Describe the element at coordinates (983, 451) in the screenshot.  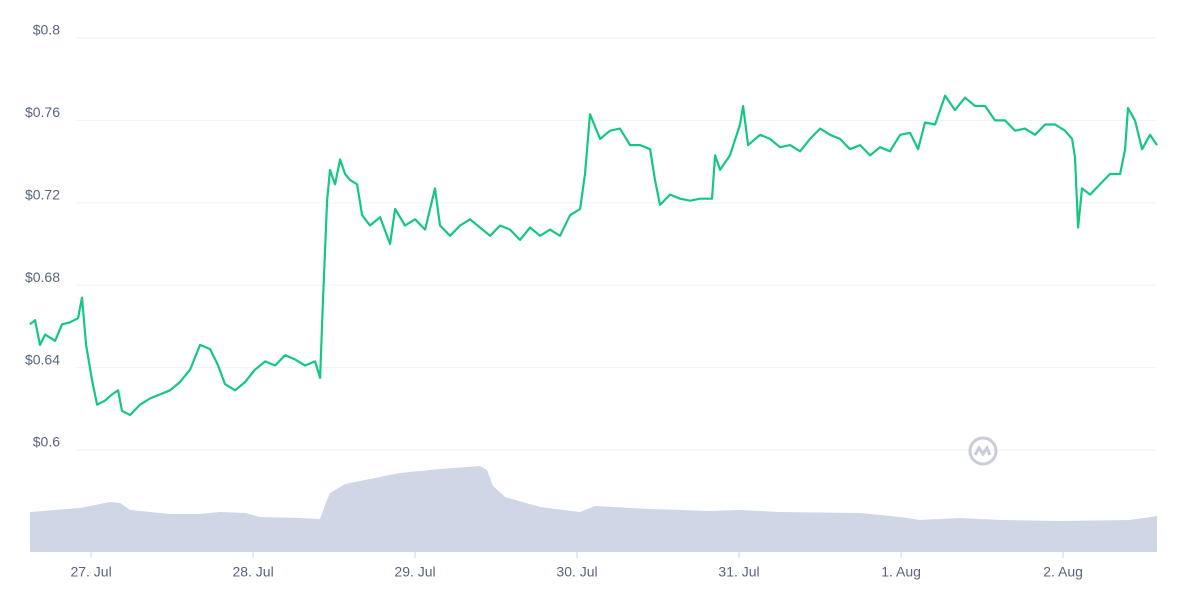
I see `watermark-logo` at that location.